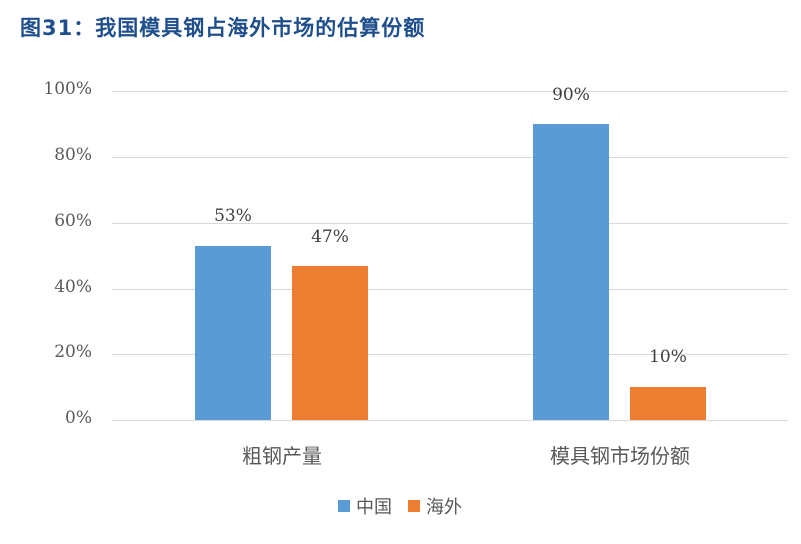 The height and width of the screenshot is (544, 801). I want to click on legend-item-overseas: 海外, so click(435, 506).